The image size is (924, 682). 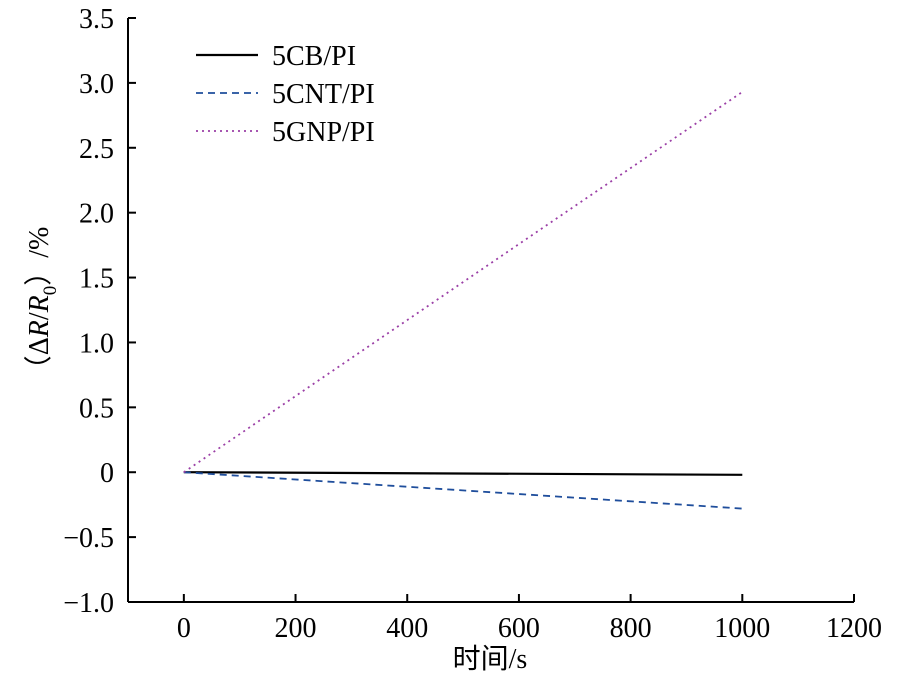 What do you see at coordinates (88, 538) in the screenshot?
I see `y-tick-label: −0.5` at bounding box center [88, 538].